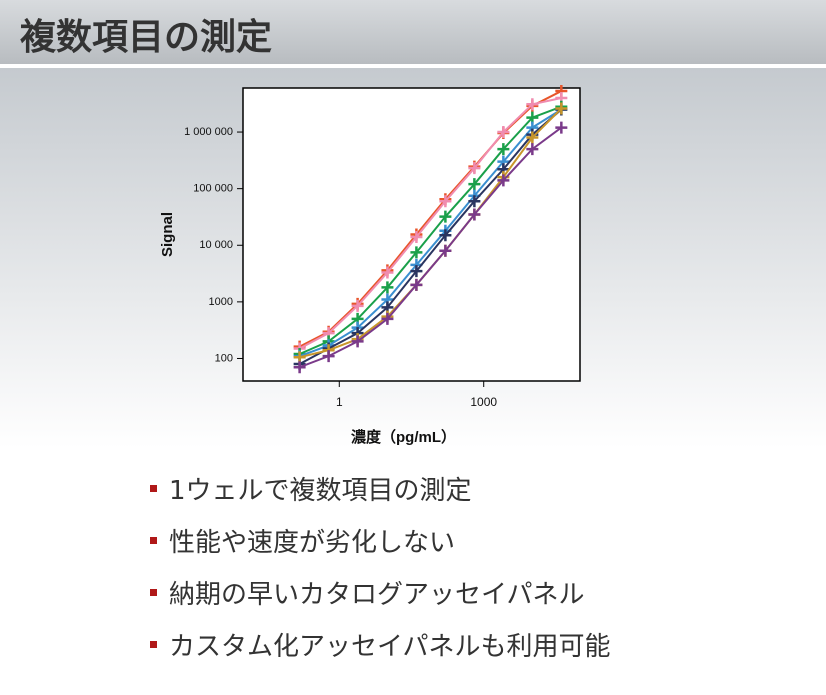 The height and width of the screenshot is (695, 826). Describe the element at coordinates (167, 234) in the screenshot. I see `y-axis-label: Signal` at that location.